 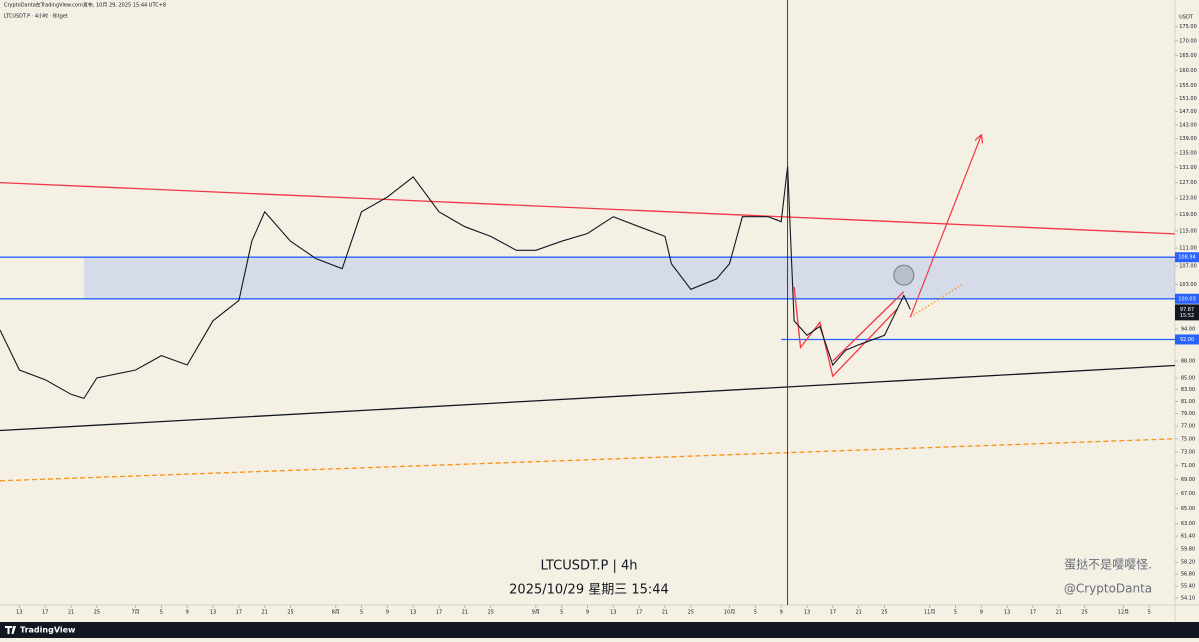 I want to click on y-tick-label: 73.00, so click(x=1188, y=452).